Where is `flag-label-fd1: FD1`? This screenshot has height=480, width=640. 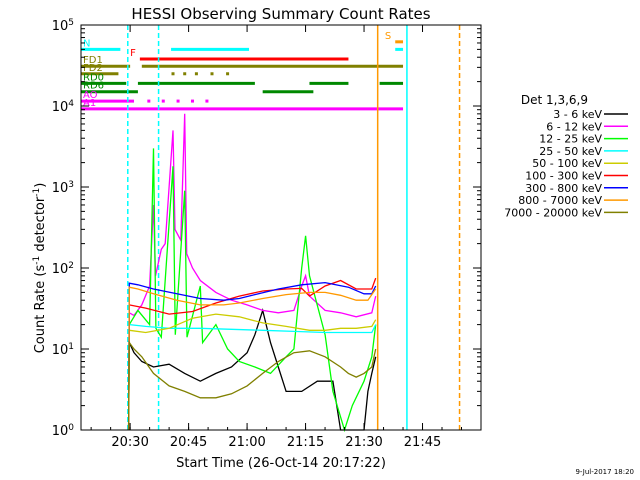 flag-label-fd1: FD1 is located at coordinates (93, 60).